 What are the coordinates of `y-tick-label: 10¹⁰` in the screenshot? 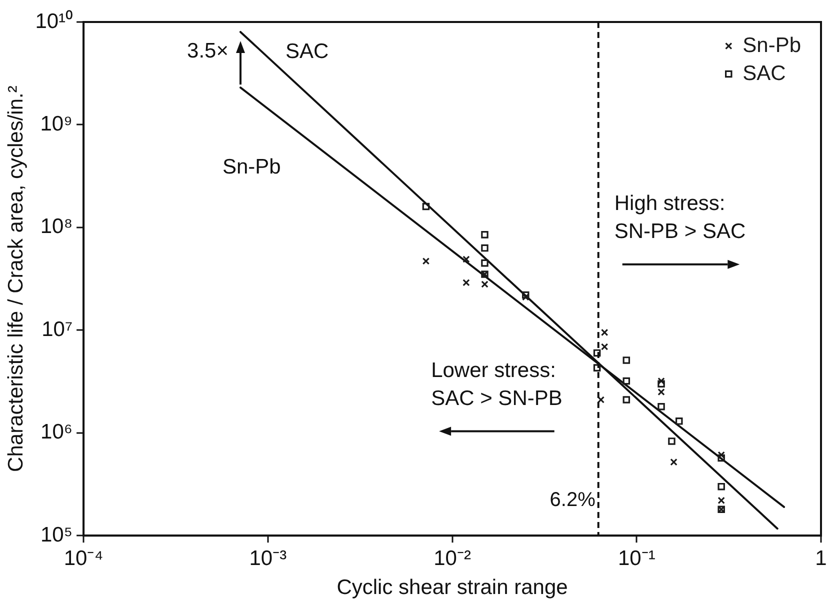 It's located at (54, 21).